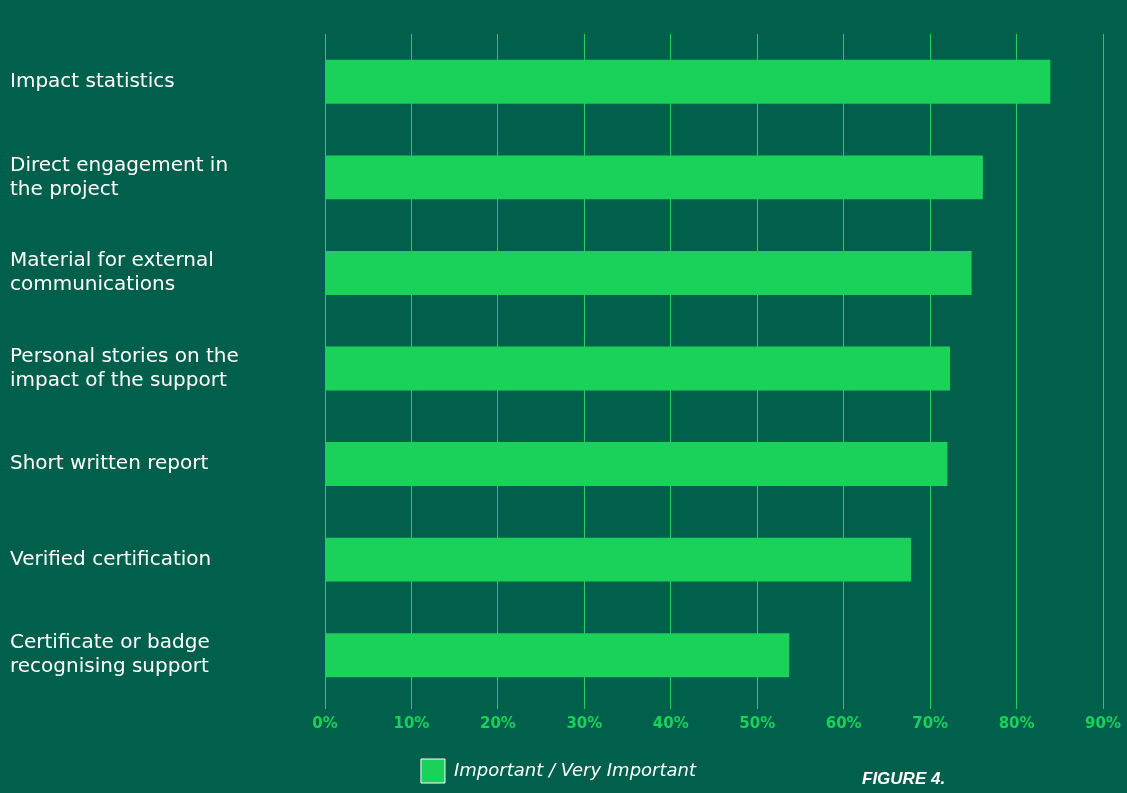  What do you see at coordinates (110, 653) in the screenshot?
I see `y-tick-label: Certificate or badge recognising support` at bounding box center [110, 653].